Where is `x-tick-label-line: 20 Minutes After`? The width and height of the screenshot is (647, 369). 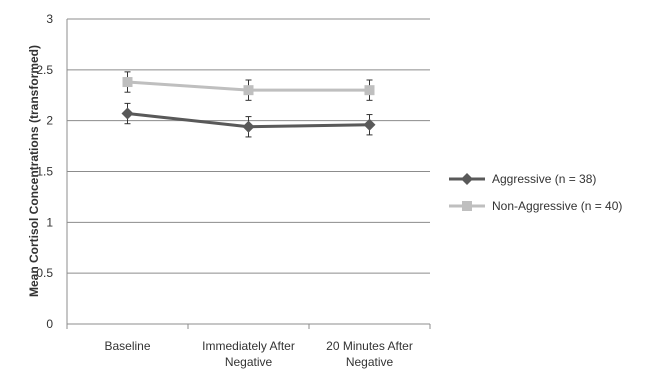
x-tick-label-line: 20 Minutes After is located at coordinates (369, 346).